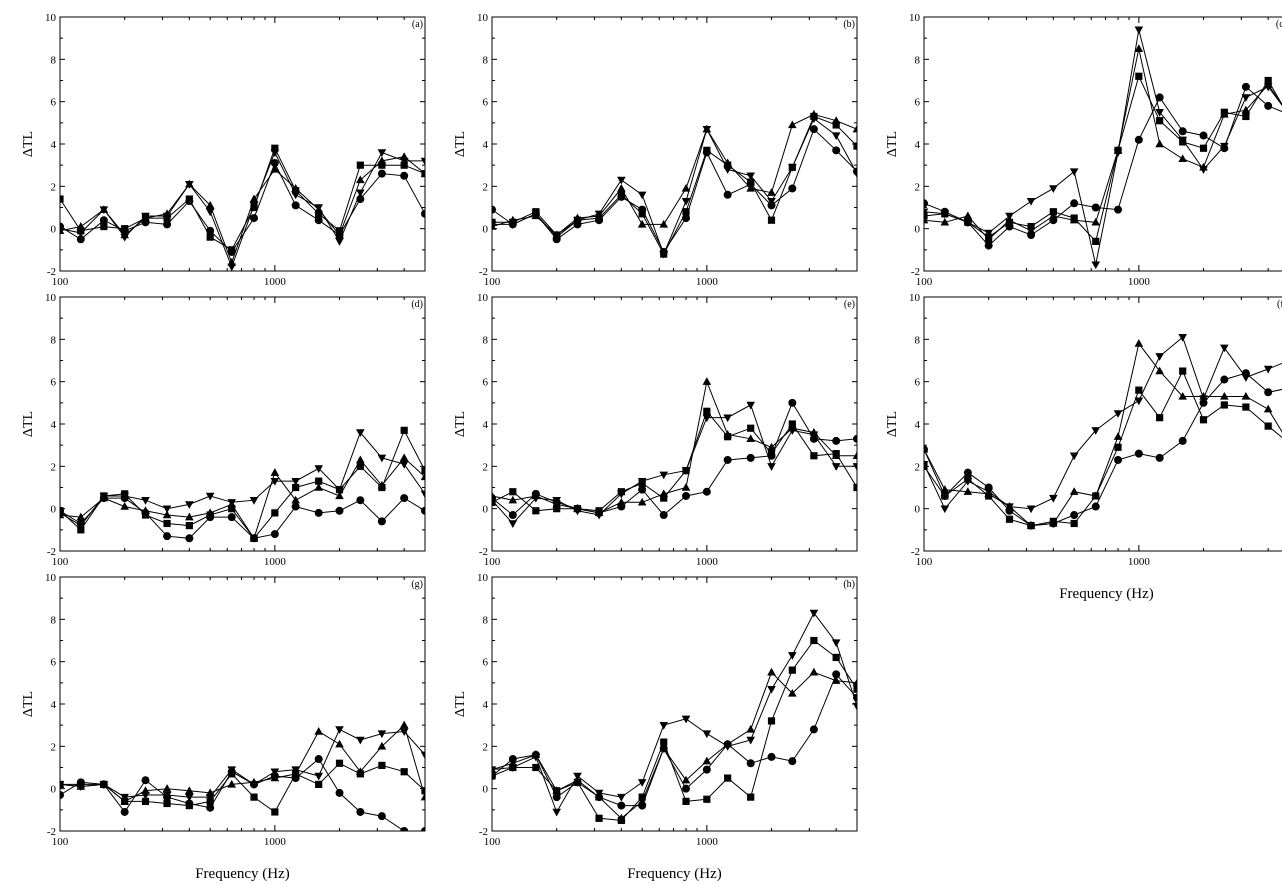 This screenshot has height=884, width=1282. What do you see at coordinates (242, 498) in the screenshot?
I see `series-line-triangle-up` at bounding box center [242, 498].